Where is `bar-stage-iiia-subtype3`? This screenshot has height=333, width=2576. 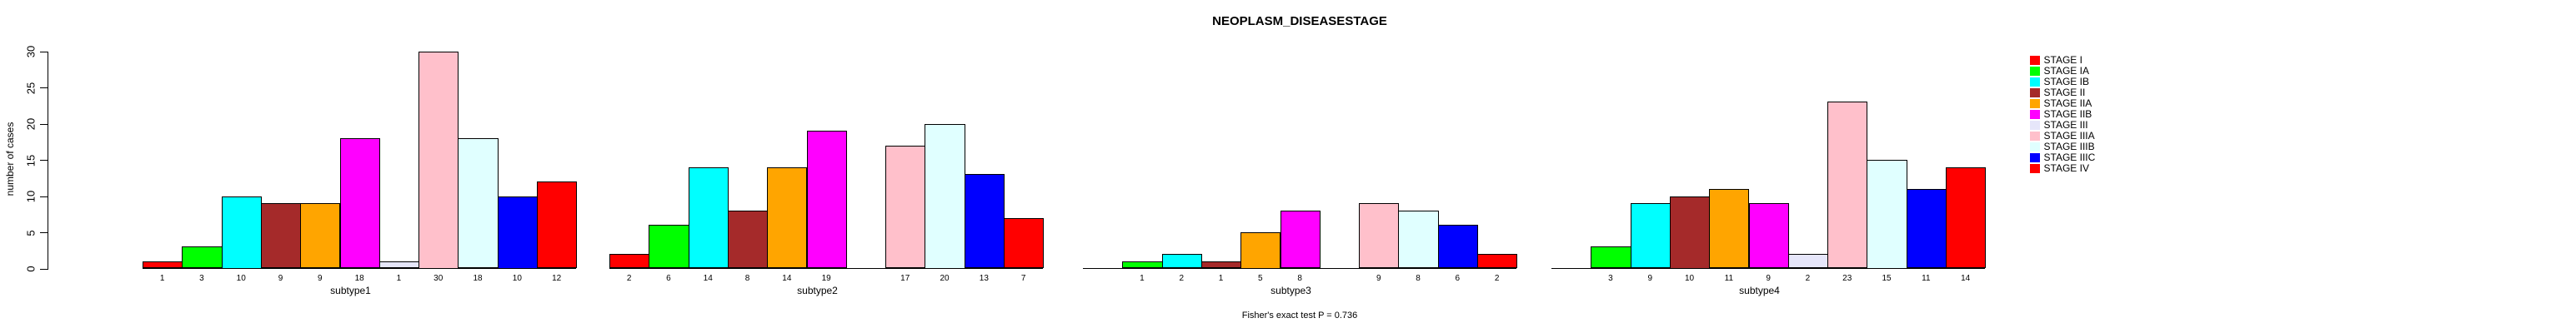
bar-stage-iiia-subtype3 is located at coordinates (1379, 236).